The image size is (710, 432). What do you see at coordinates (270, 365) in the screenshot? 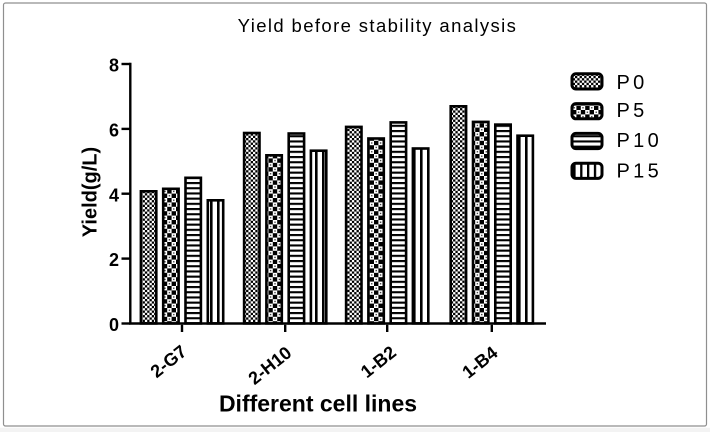
I see `svg-text: 2-H10` at bounding box center [270, 365].